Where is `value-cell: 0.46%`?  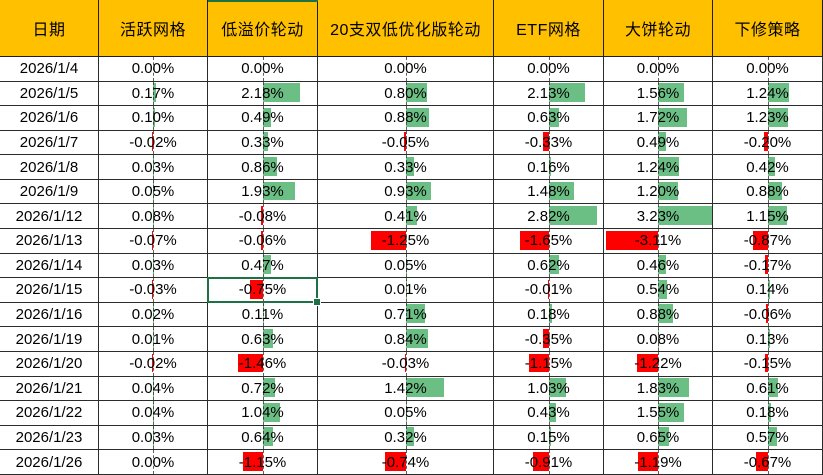 value-cell: 0.46% is located at coordinates (658, 266).